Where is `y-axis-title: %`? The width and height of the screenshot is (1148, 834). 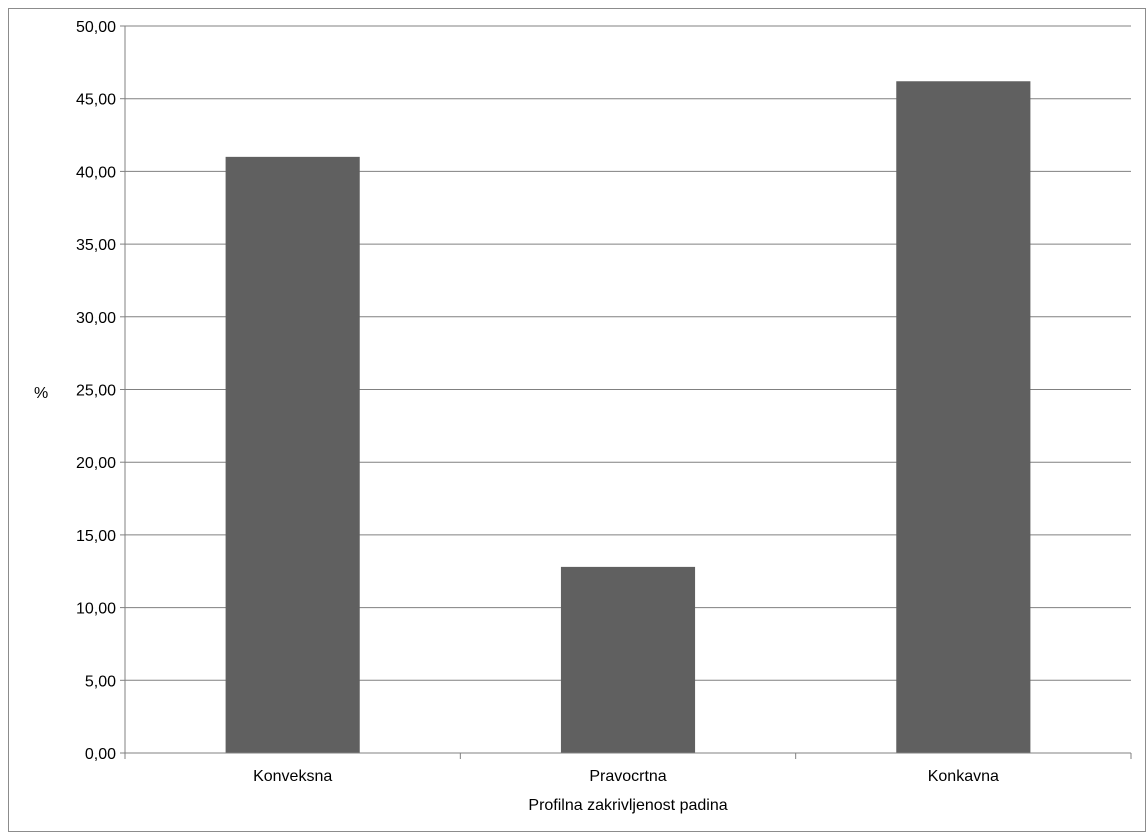 y-axis-title: % is located at coordinates (41, 393).